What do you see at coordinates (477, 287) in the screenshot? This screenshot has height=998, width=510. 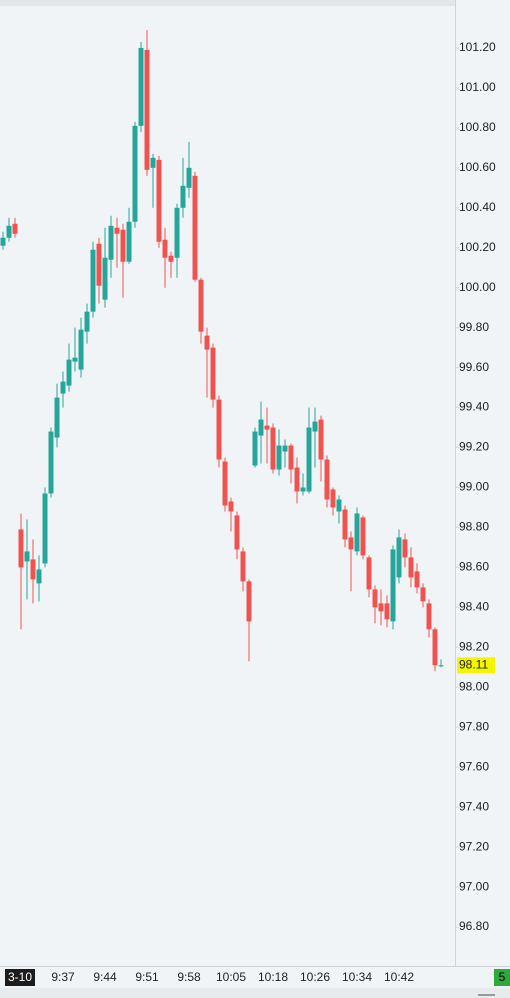 I see `y-tick-label: 100.00` at bounding box center [477, 287].